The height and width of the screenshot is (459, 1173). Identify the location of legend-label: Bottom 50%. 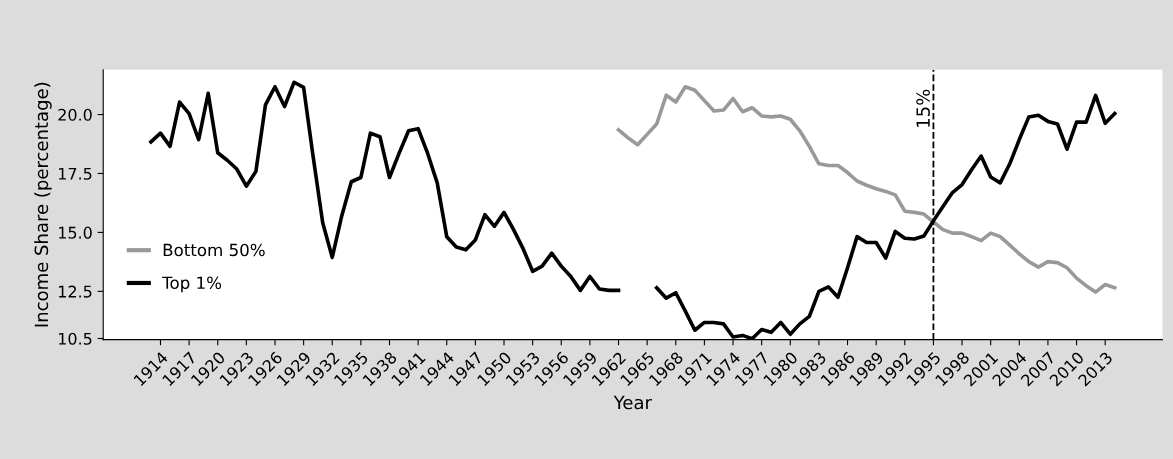
(214, 250).